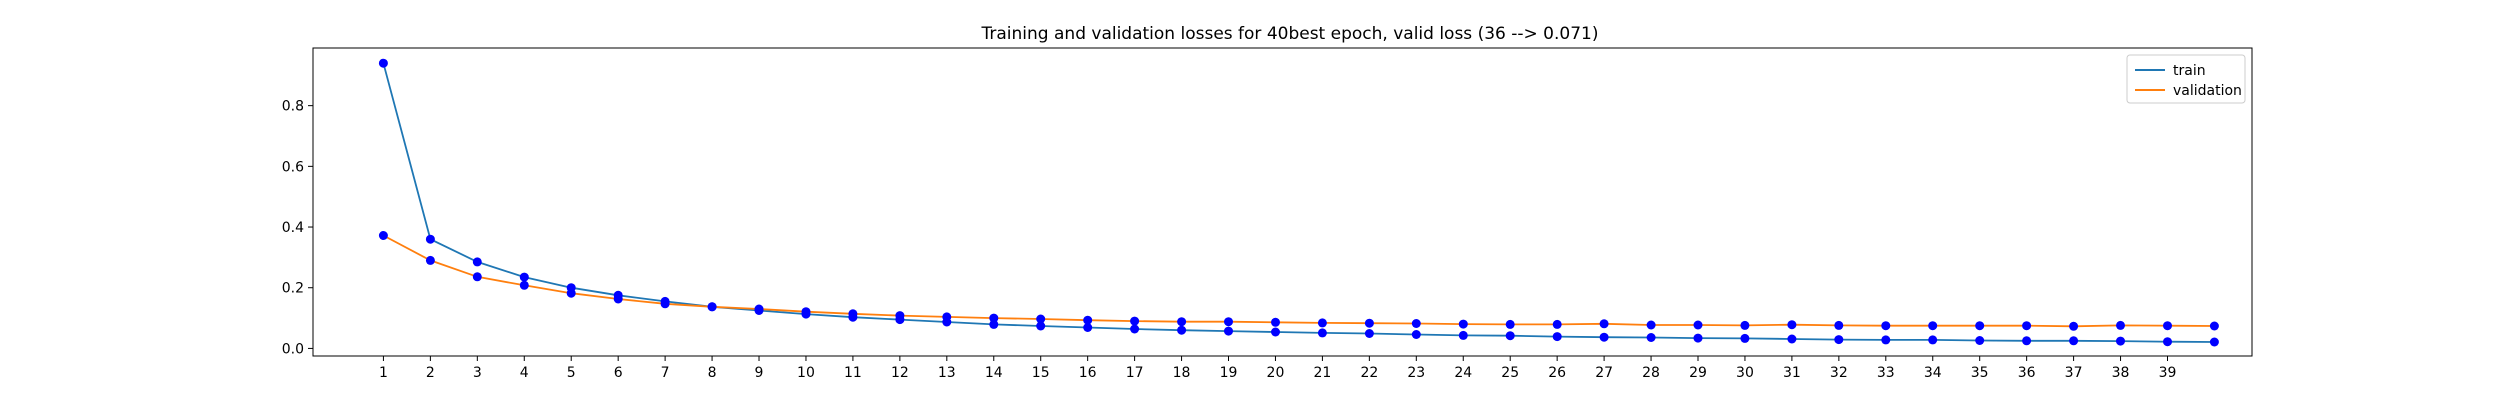 This screenshot has width=2500, height=400. What do you see at coordinates (759, 373) in the screenshot?
I see `x-tick-label: 9` at bounding box center [759, 373].